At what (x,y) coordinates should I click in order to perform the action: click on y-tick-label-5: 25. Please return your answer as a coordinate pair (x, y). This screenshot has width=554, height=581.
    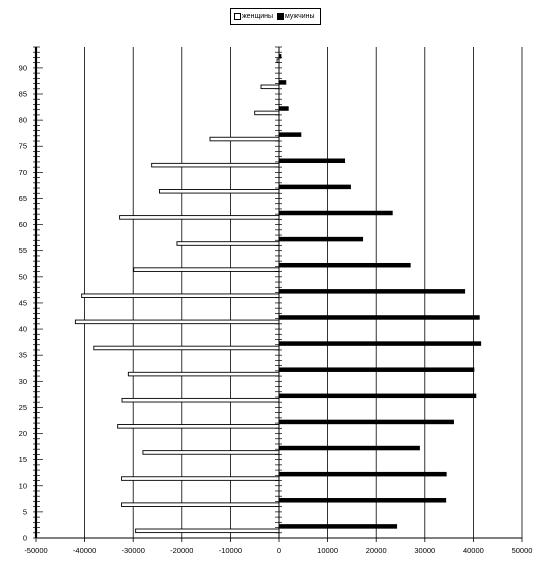
    Looking at the image, I should click on (23, 407).